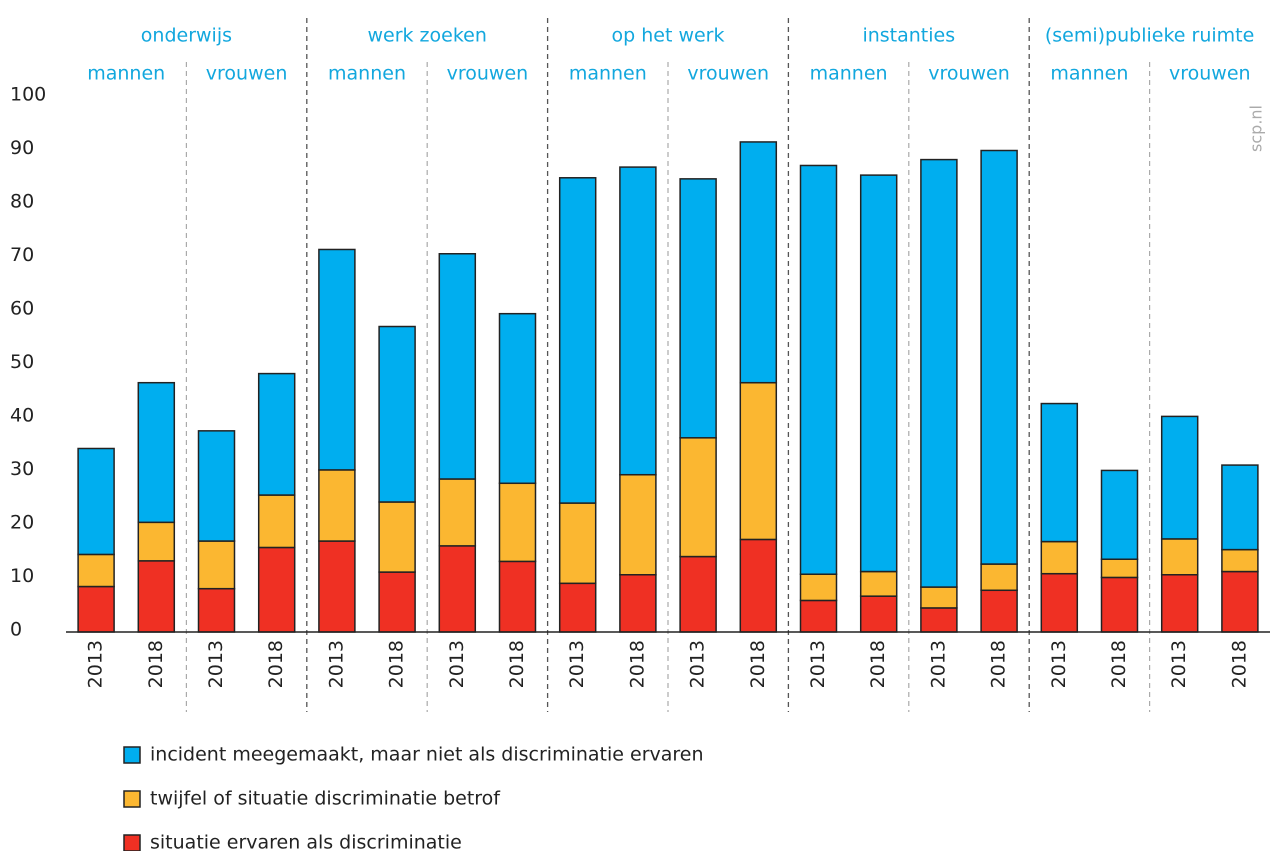 The width and height of the screenshot is (1272, 851). Describe the element at coordinates (22, 255) in the screenshot. I see `y-tick-label: 70` at that location.